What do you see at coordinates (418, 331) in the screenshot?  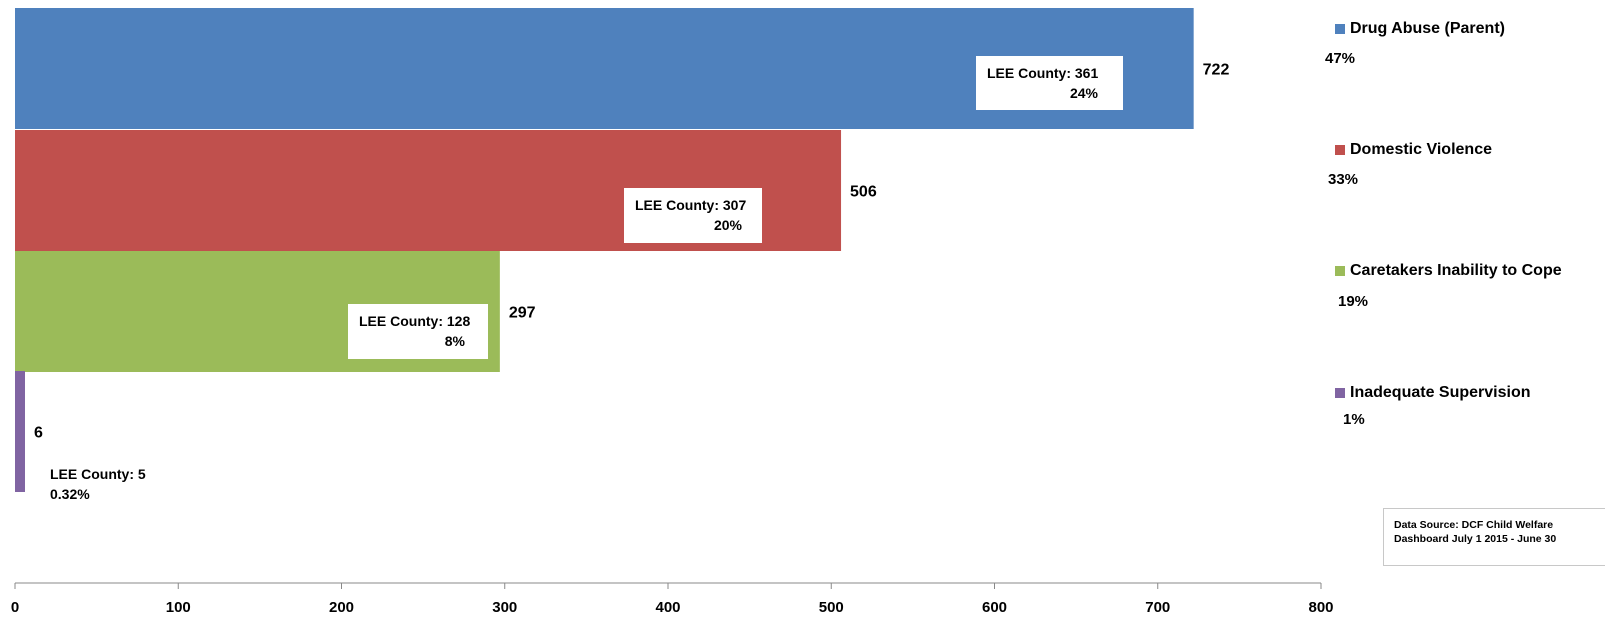 I see `lee-county-box-caretakers` at bounding box center [418, 331].